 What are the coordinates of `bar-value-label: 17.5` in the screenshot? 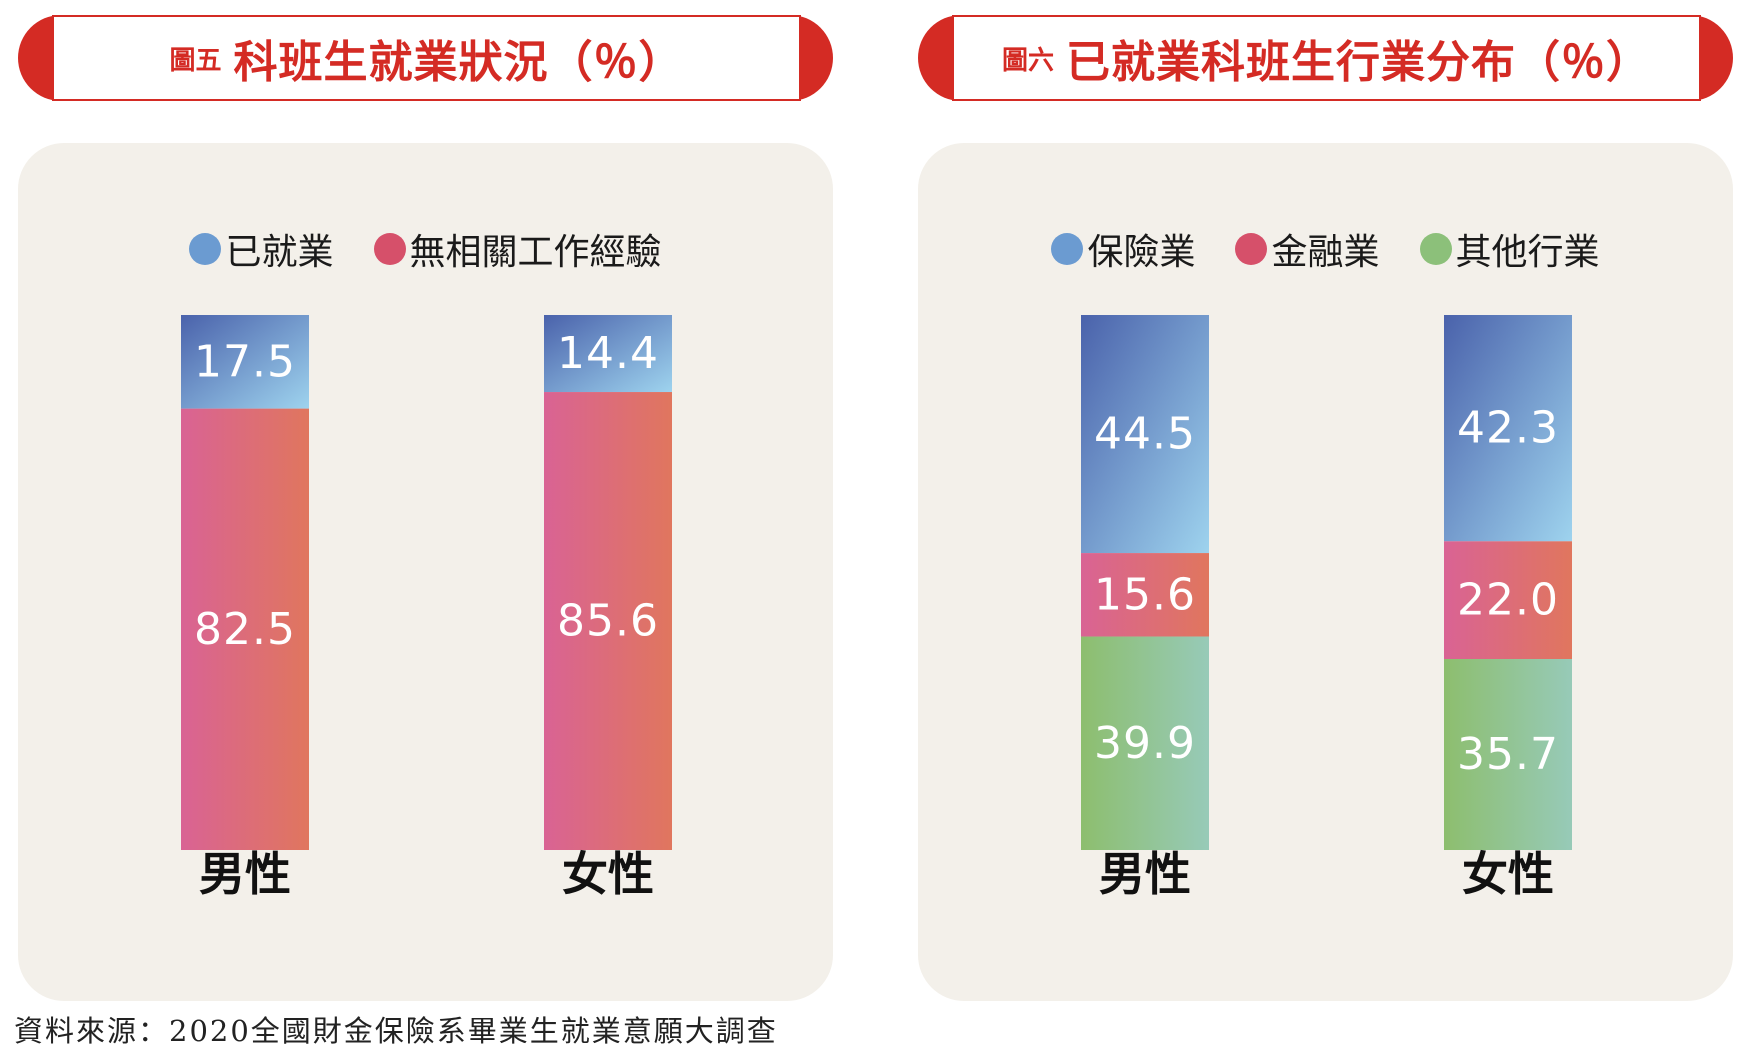 It's located at (245, 361).